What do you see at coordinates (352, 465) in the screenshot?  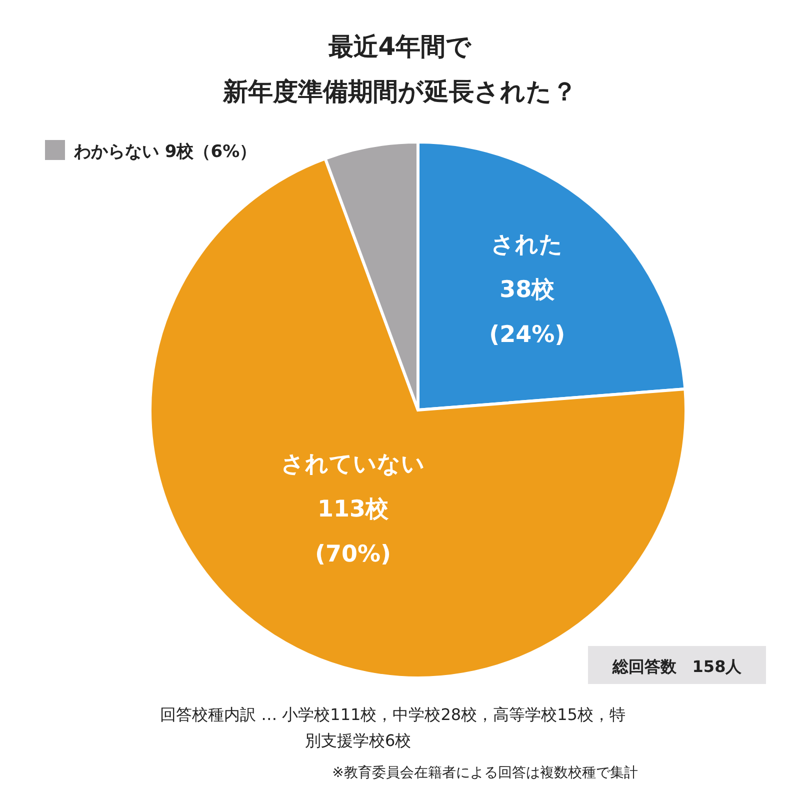 I see `slice-label: されていない` at bounding box center [352, 465].